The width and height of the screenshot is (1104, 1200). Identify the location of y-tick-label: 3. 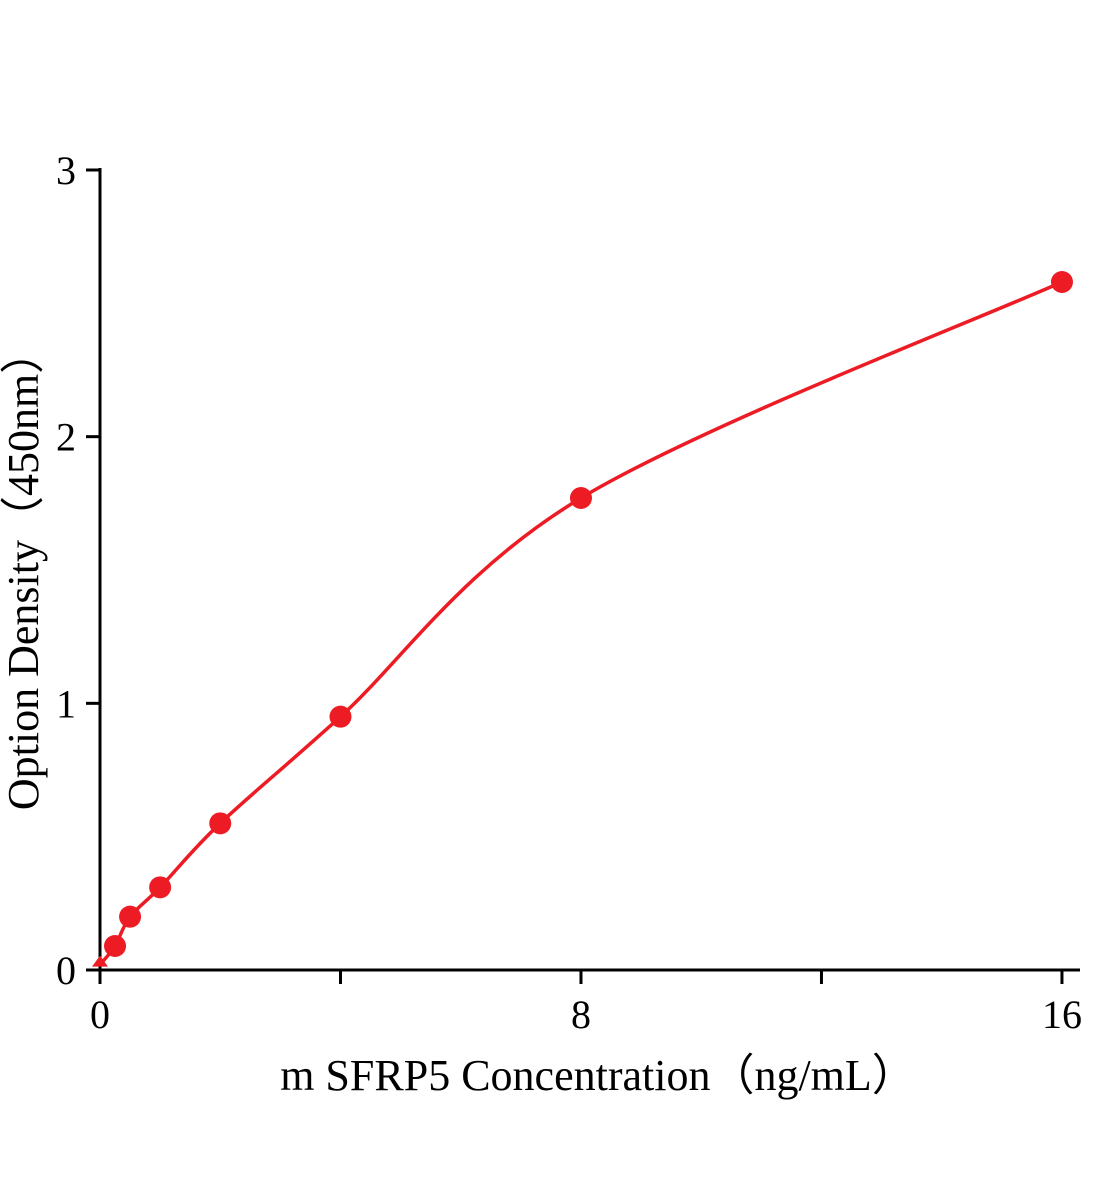
(66, 170).